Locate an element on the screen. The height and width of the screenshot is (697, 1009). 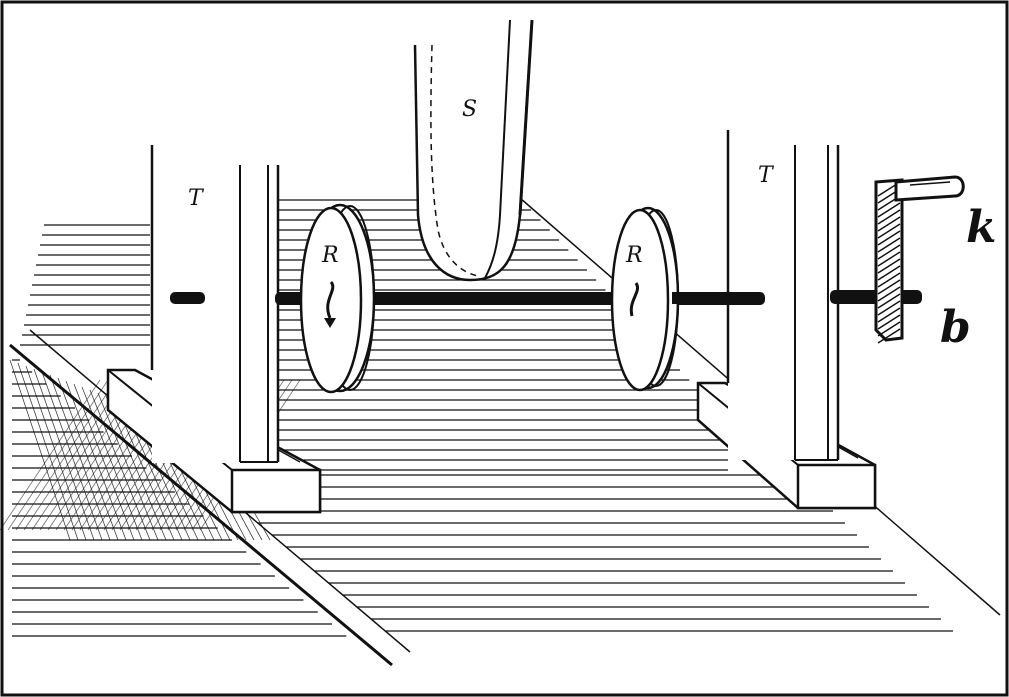
left-wheel is located at coordinates (337, 298).